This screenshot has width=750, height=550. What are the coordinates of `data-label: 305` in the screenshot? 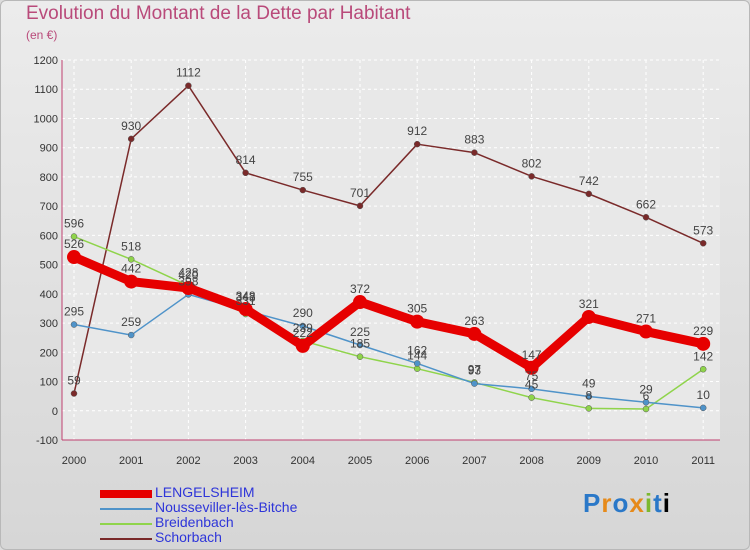 It's located at (417, 309).